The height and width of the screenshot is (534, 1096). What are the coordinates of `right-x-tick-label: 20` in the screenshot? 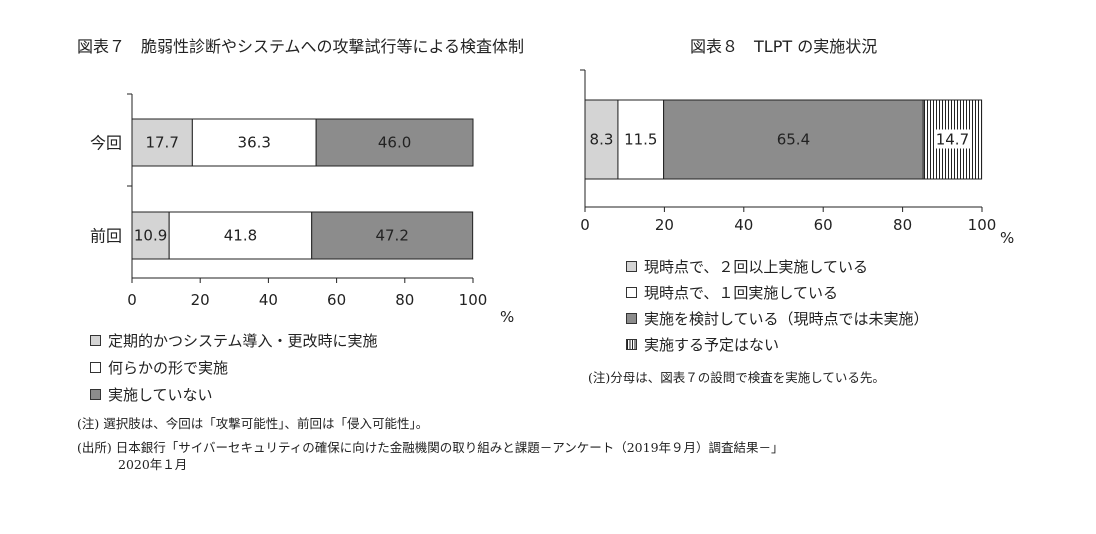 It's located at (664, 225).